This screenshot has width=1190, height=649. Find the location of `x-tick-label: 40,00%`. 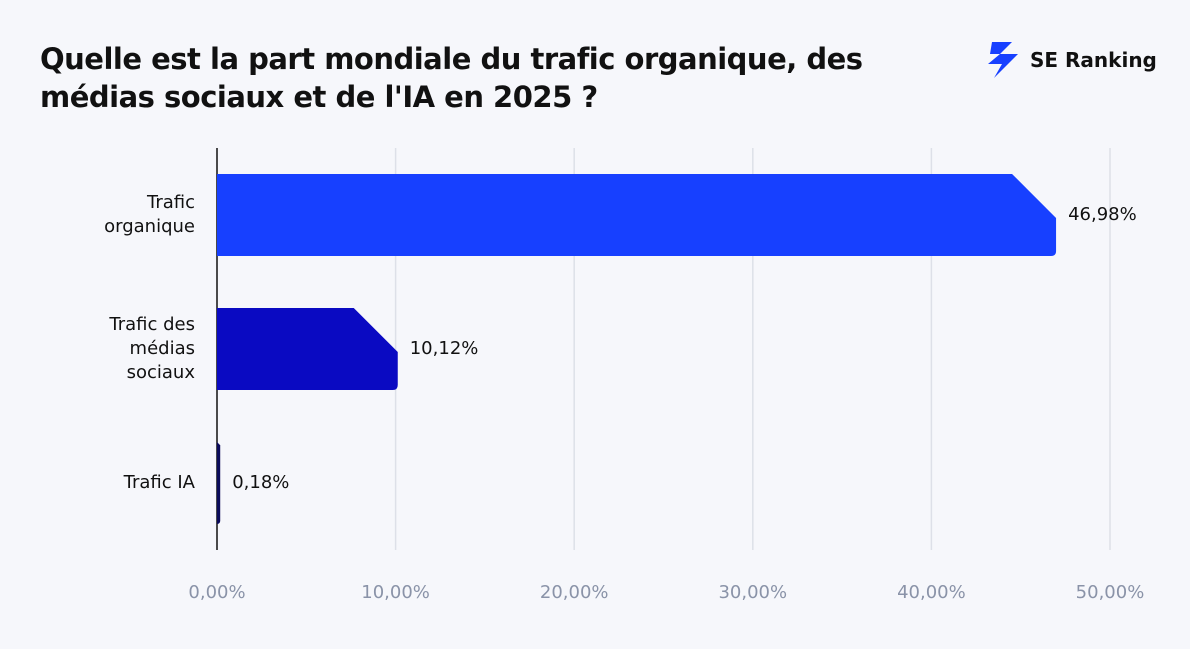

x-tick-label: 40,00% is located at coordinates (931, 592).